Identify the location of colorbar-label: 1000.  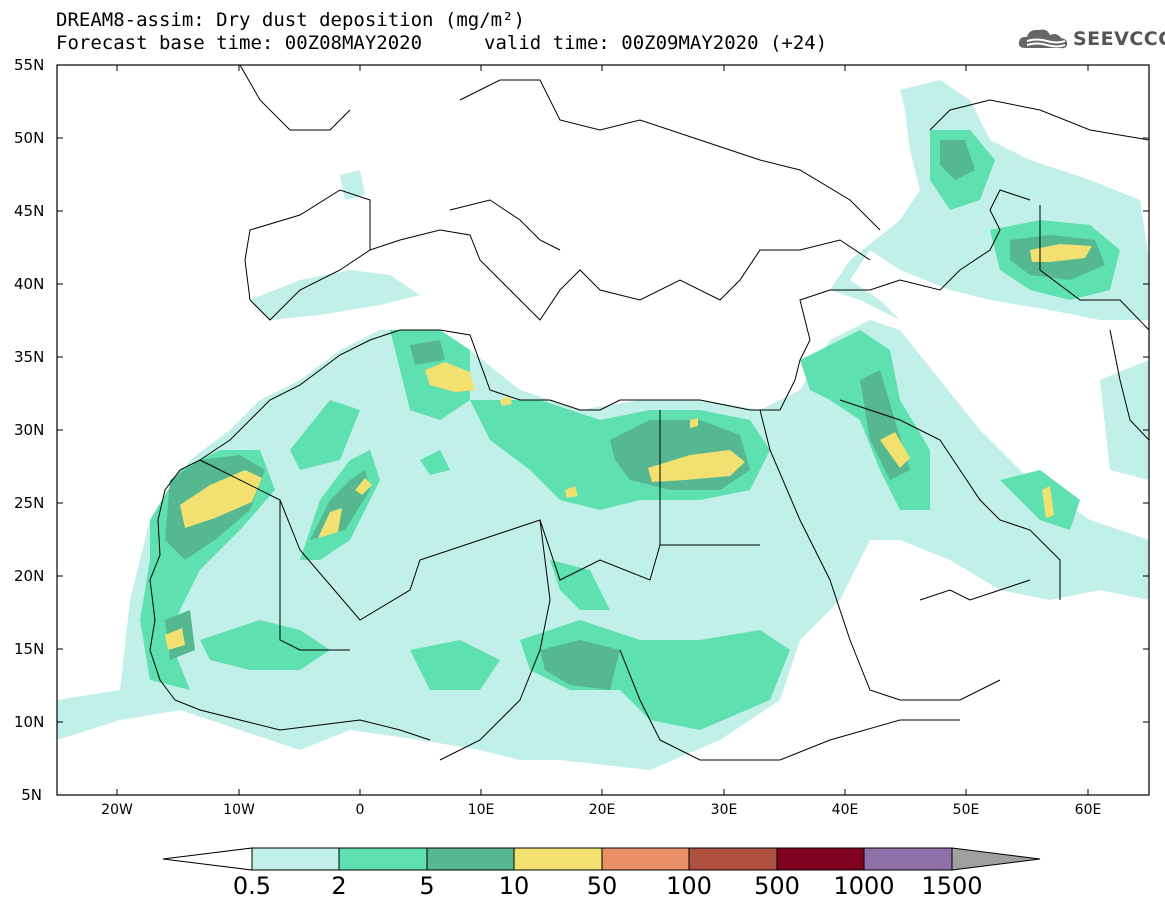
(864, 886).